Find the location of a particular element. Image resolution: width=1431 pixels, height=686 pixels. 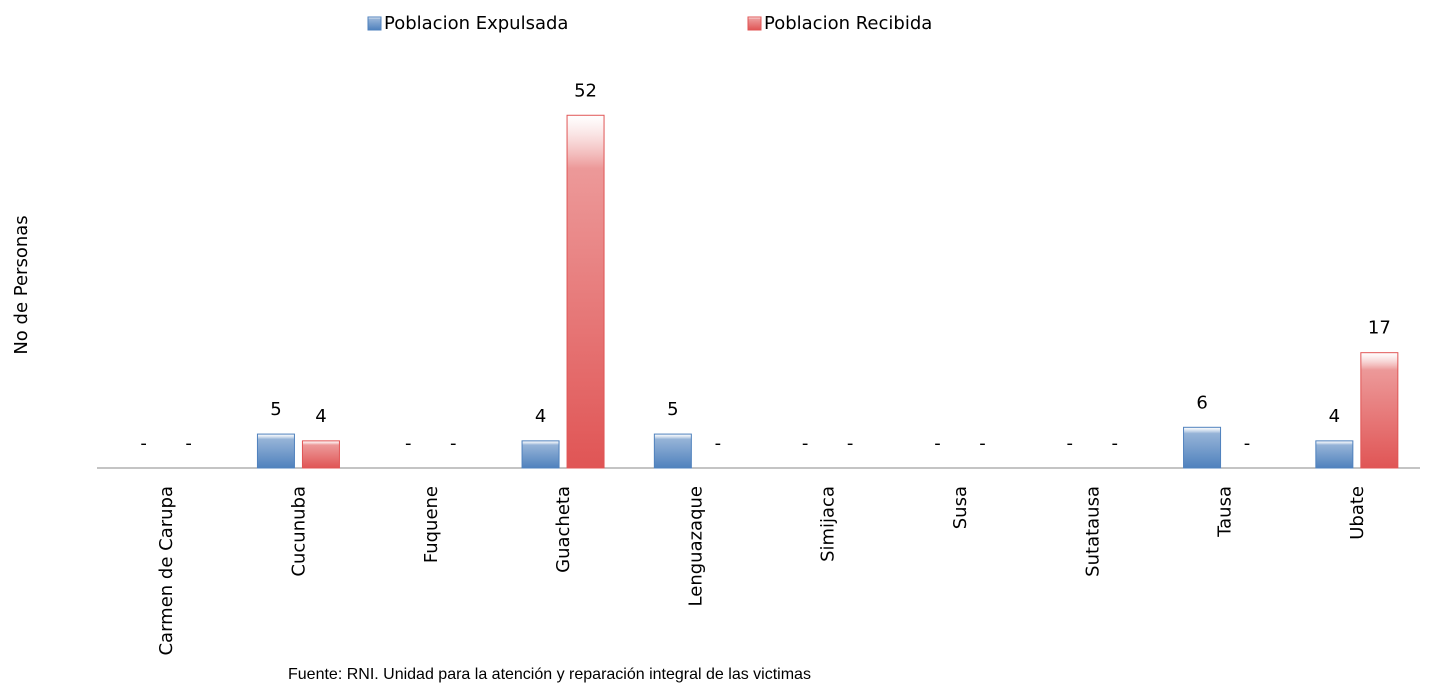

x-tick-label: Carmen de Carupa is located at coordinates (166, 571).